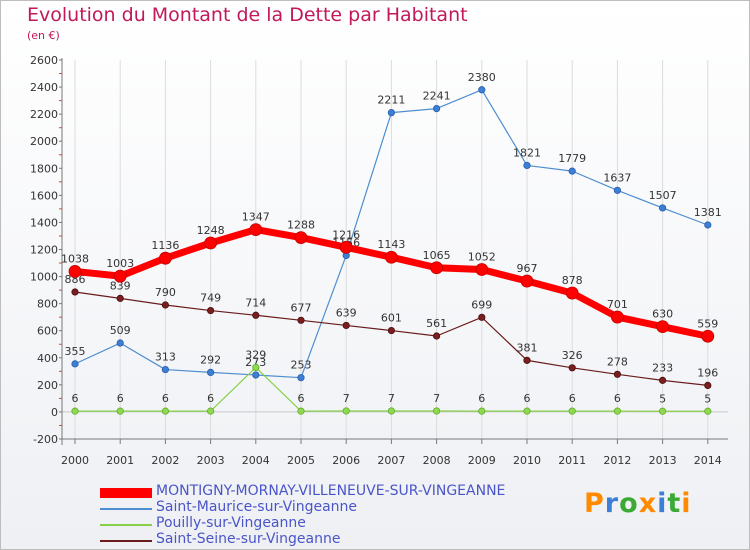  Describe the element at coordinates (482, 460) in the screenshot. I see `x-tick-label: 2009` at that location.